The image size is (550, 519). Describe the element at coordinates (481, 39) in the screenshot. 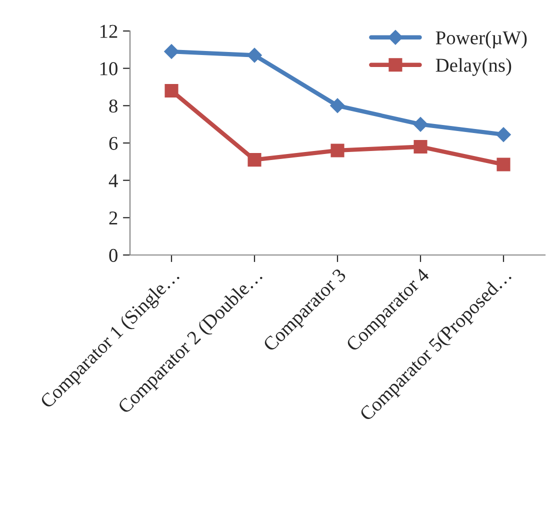

I see `legend-label: Power(µW)` at that location.